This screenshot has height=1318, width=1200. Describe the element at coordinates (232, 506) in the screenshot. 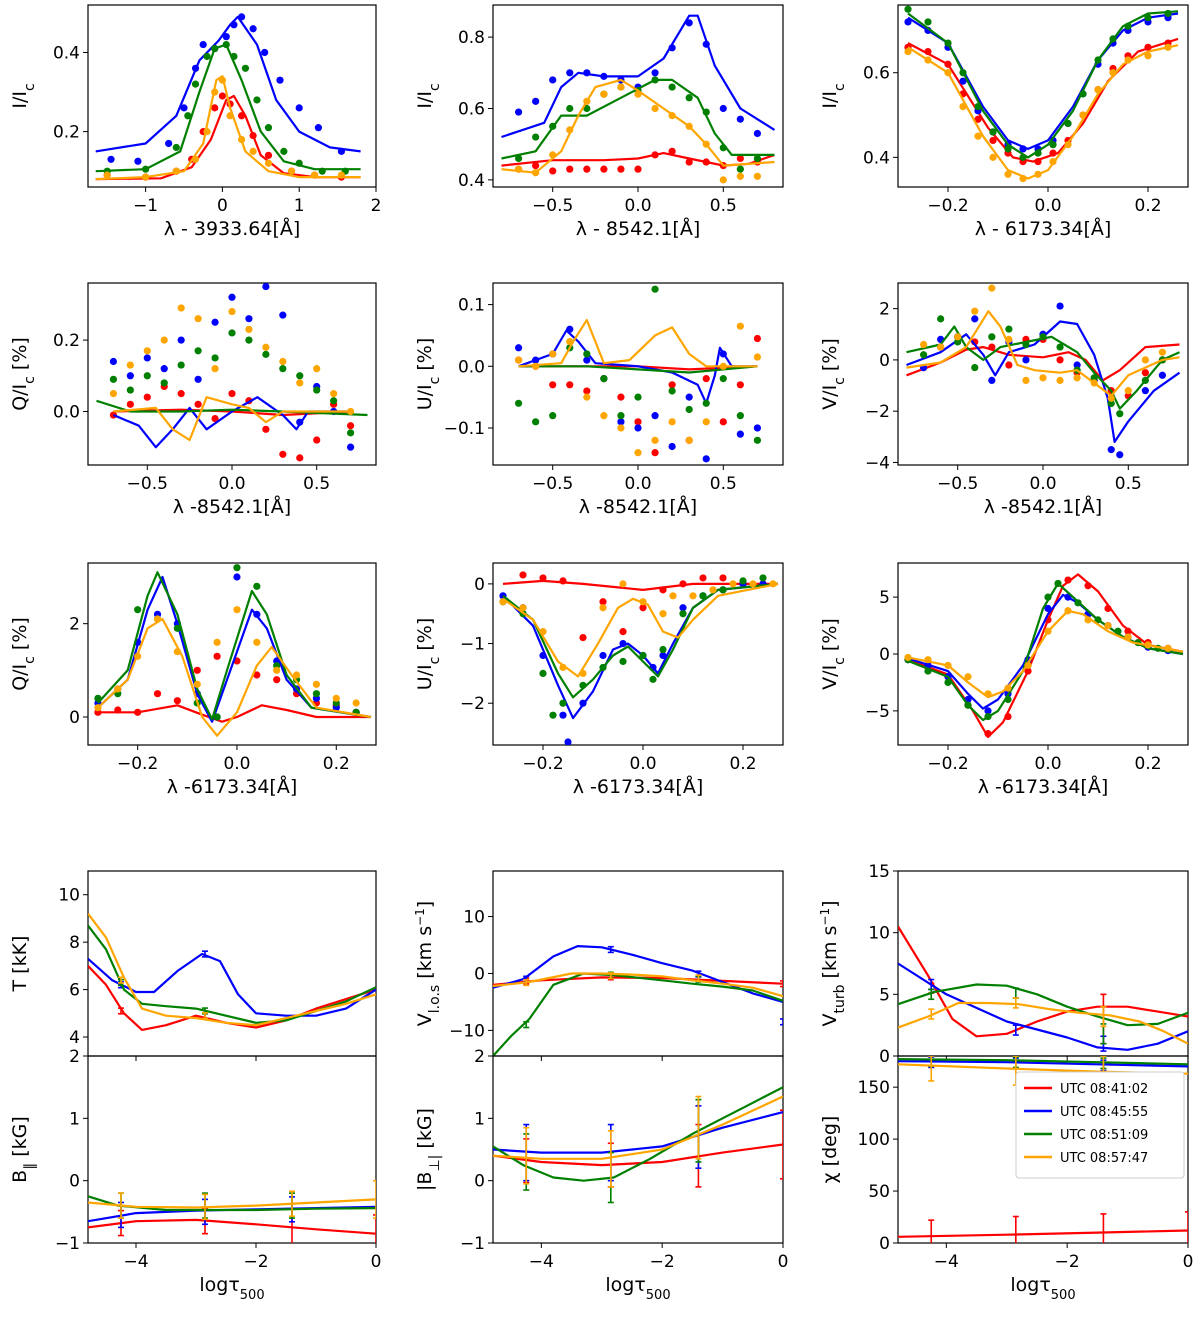

I see `x-axis-label: λ -8542.1[Å]` at that location.